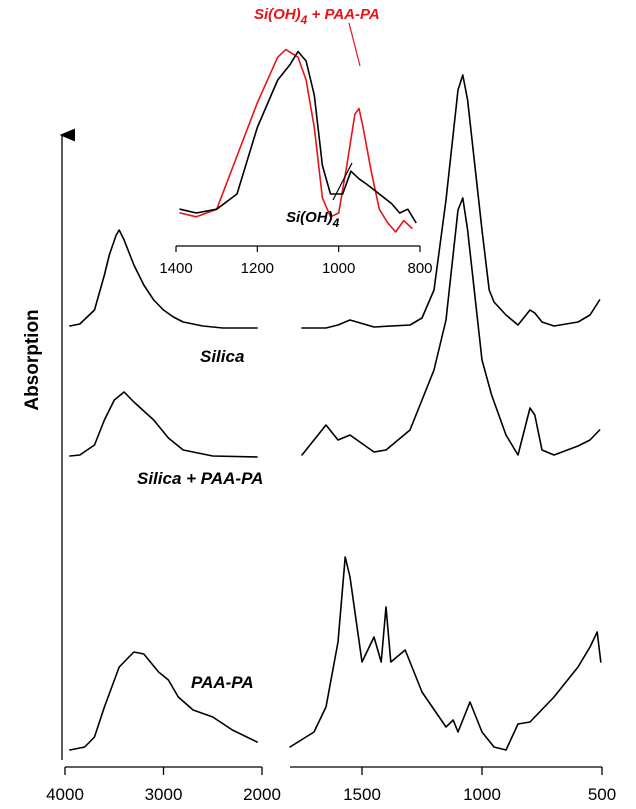 This screenshot has width=636, height=809. I want to click on x-tick-label-1000: 1000, so click(482, 794).